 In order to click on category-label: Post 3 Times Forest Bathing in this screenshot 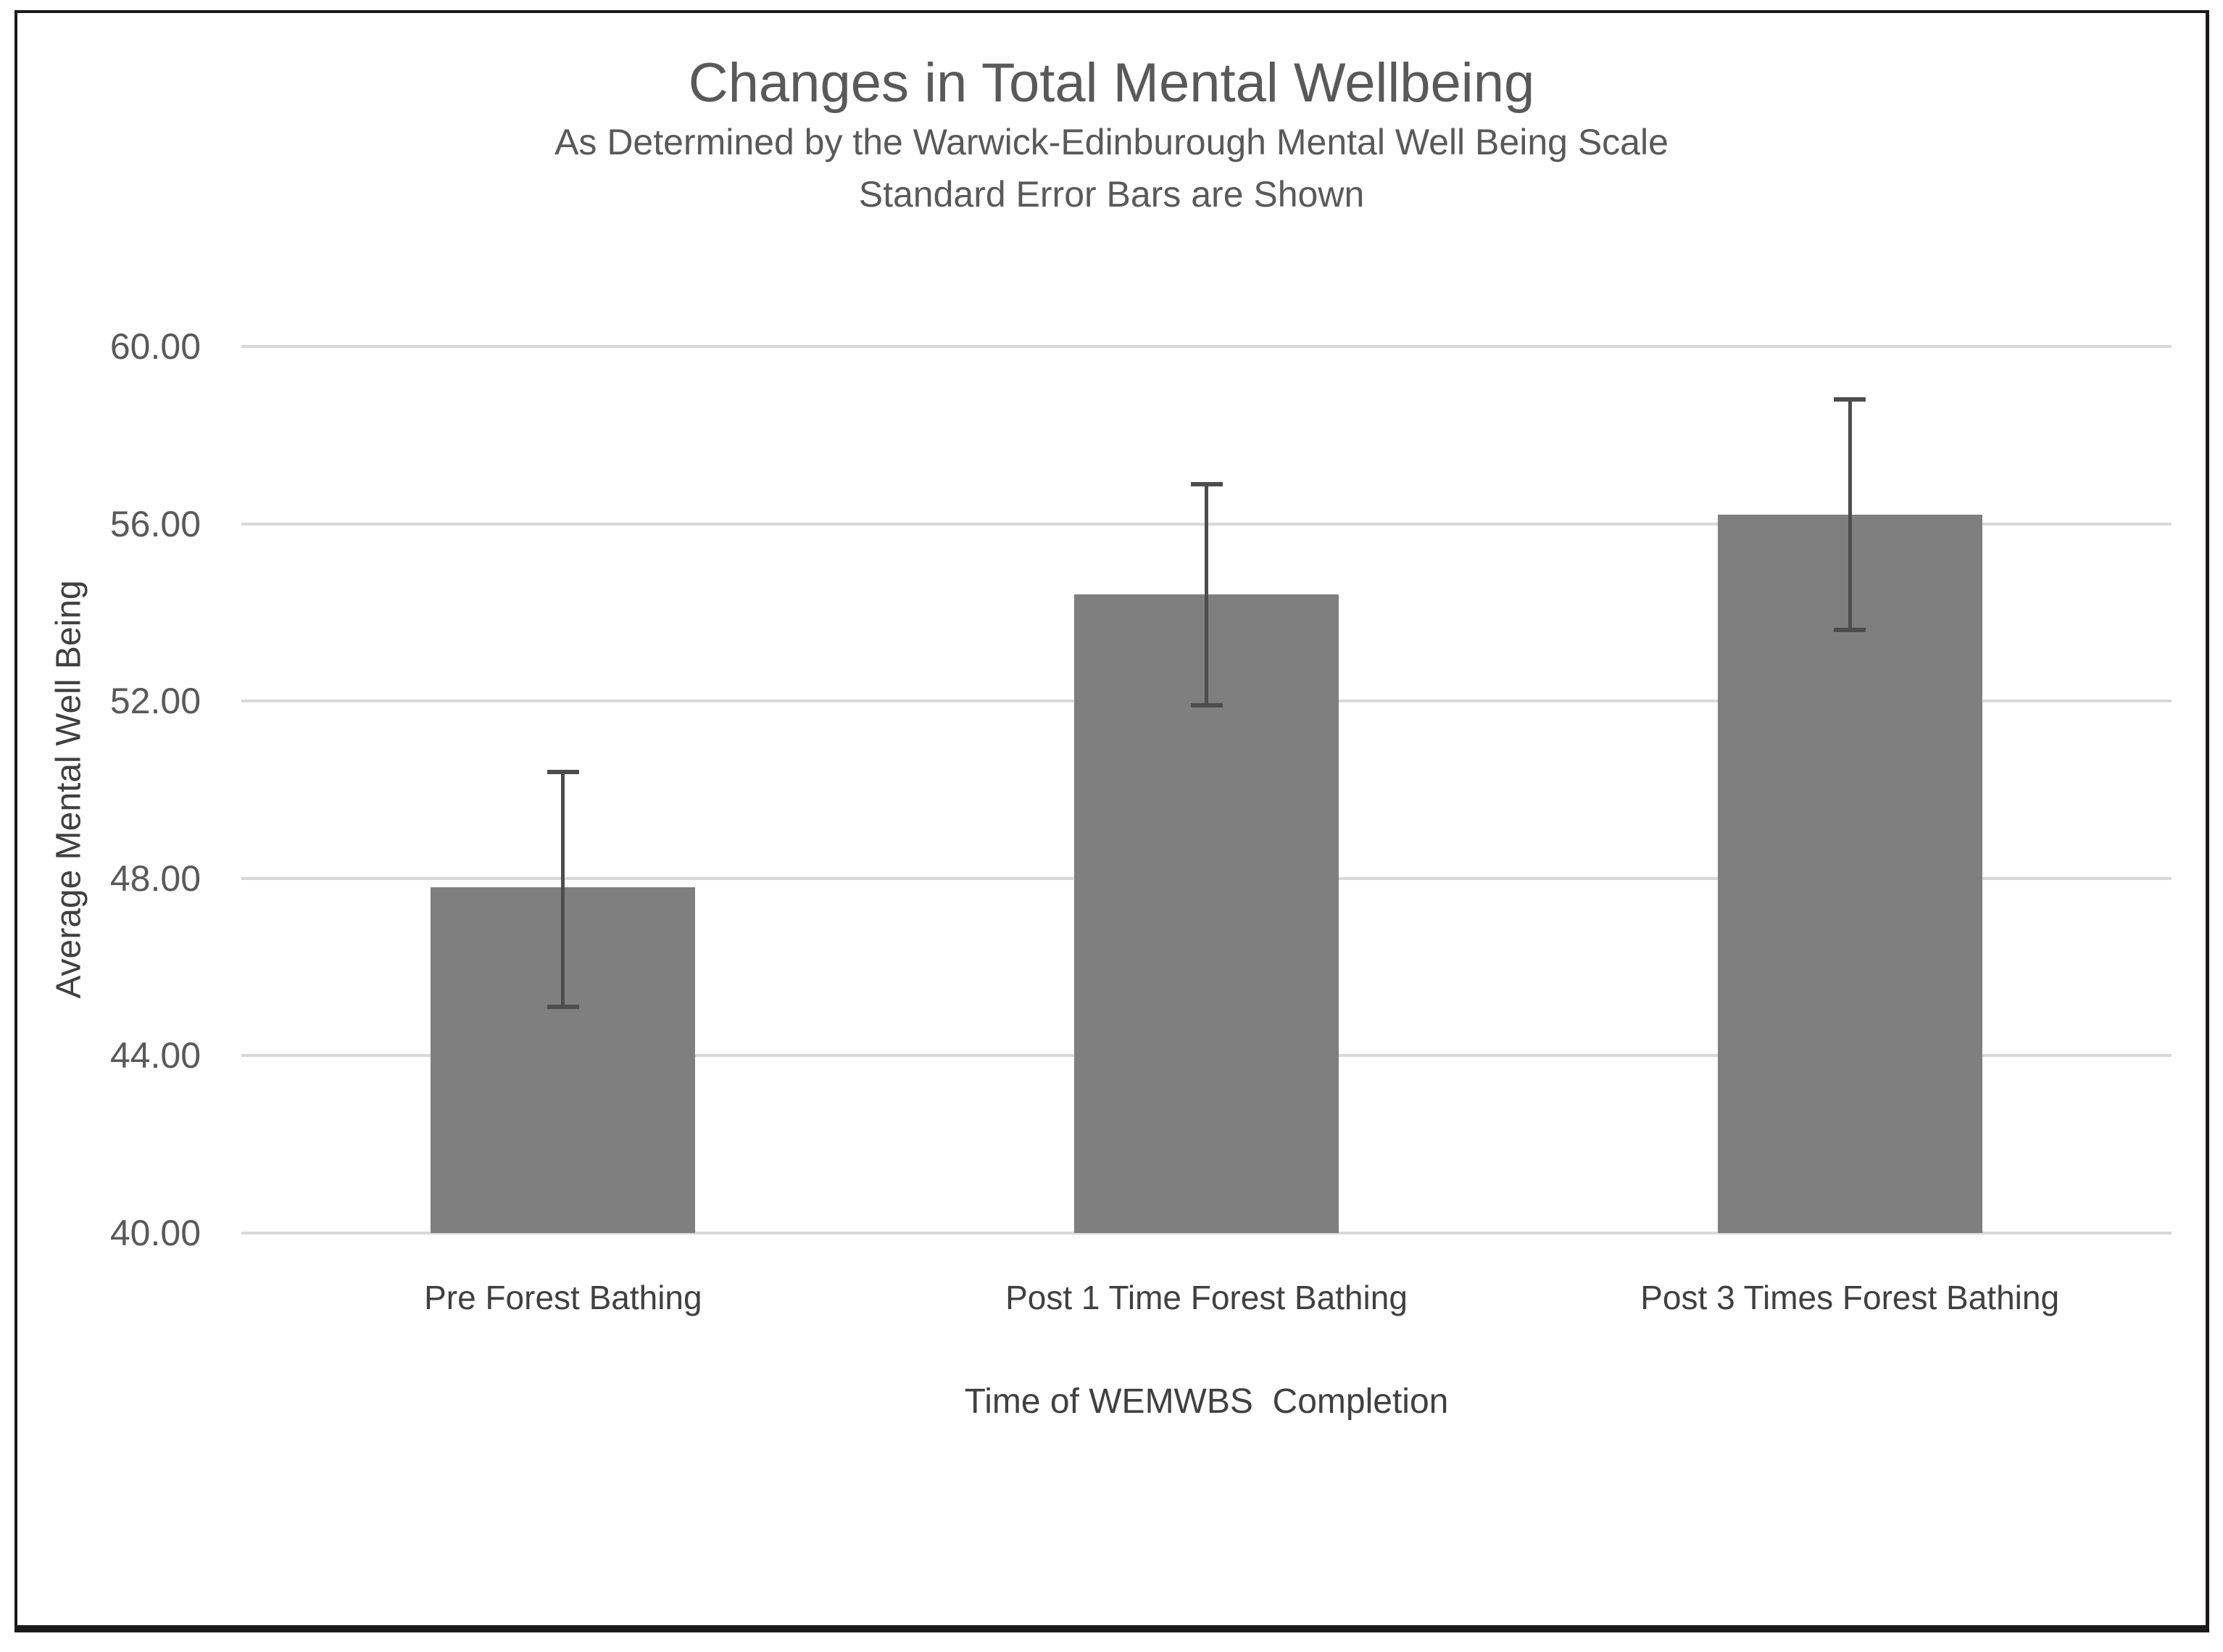, I will do `click(1850, 1297)`.